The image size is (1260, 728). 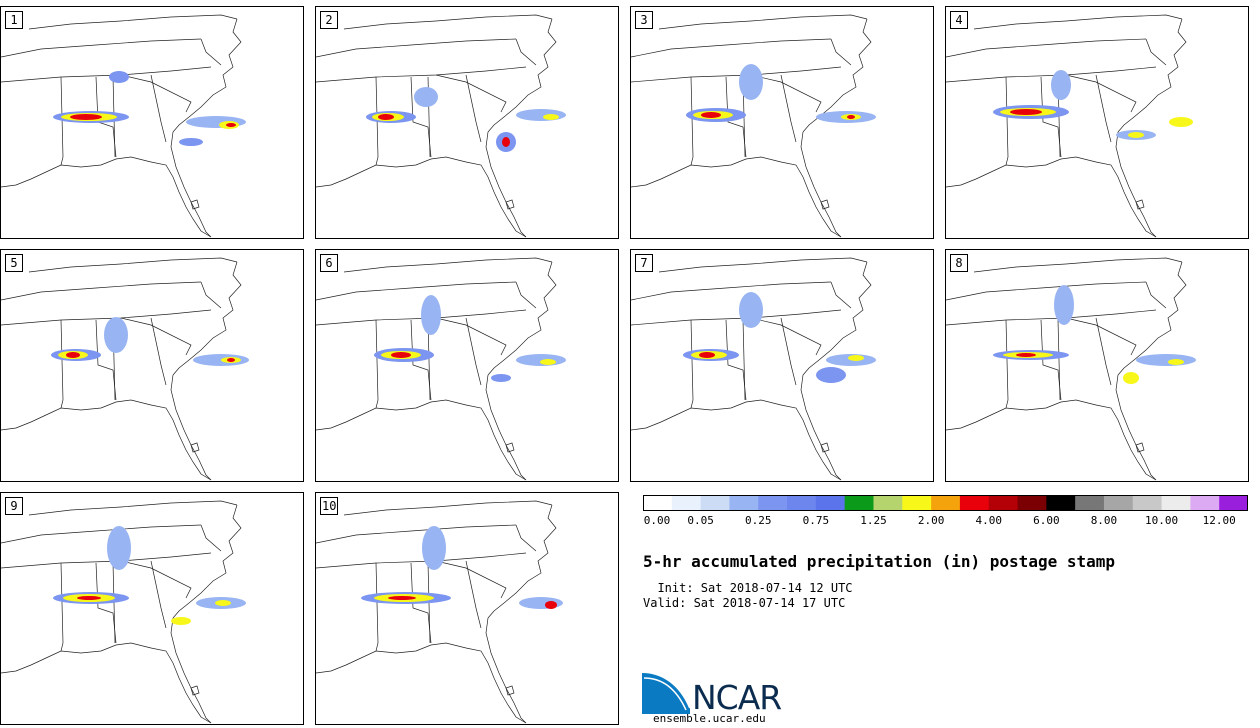 I want to click on panel-number-10: 10, so click(x=329, y=506).